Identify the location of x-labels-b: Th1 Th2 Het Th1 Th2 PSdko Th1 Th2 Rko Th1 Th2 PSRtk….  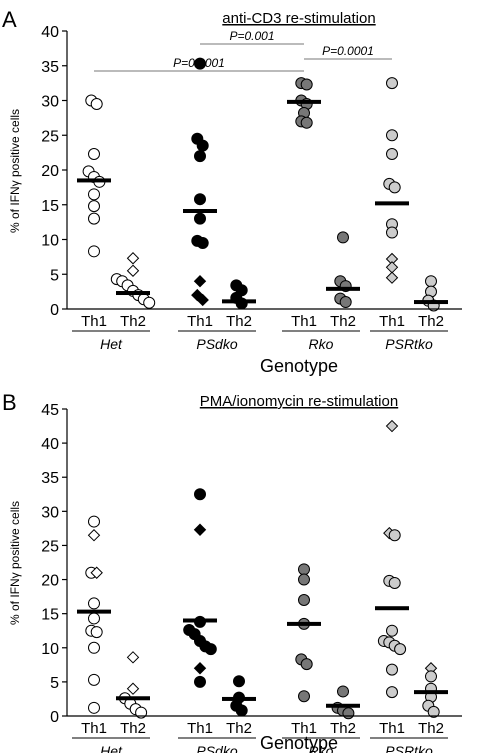
(260, 736).